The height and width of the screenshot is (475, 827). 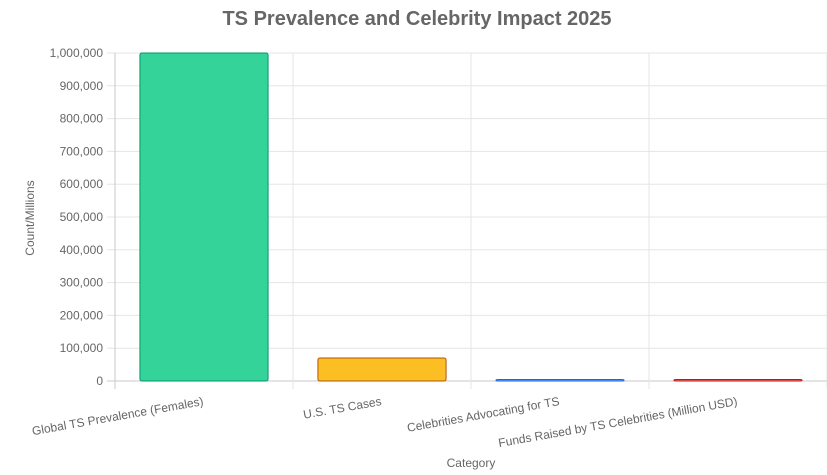 What do you see at coordinates (82, 184) in the screenshot?
I see `y-tick-label: 600,000` at bounding box center [82, 184].